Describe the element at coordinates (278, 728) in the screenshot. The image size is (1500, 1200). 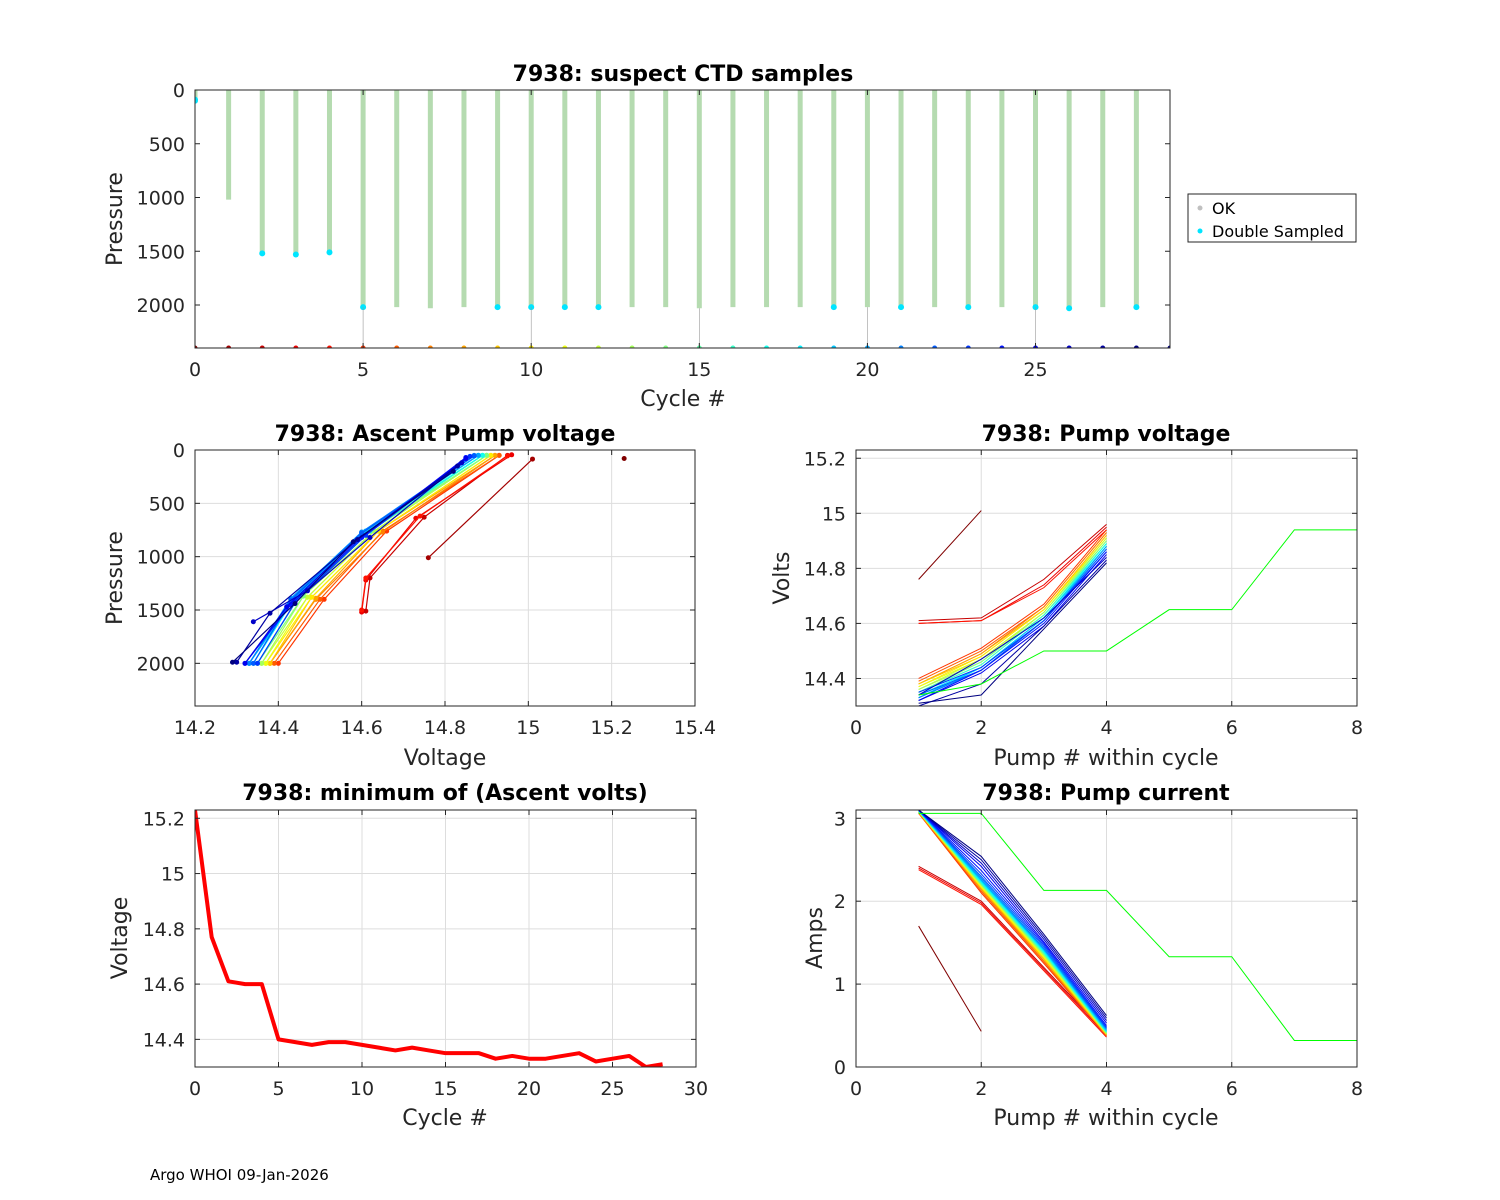
I see `x-tick-label: 14.4` at that location.